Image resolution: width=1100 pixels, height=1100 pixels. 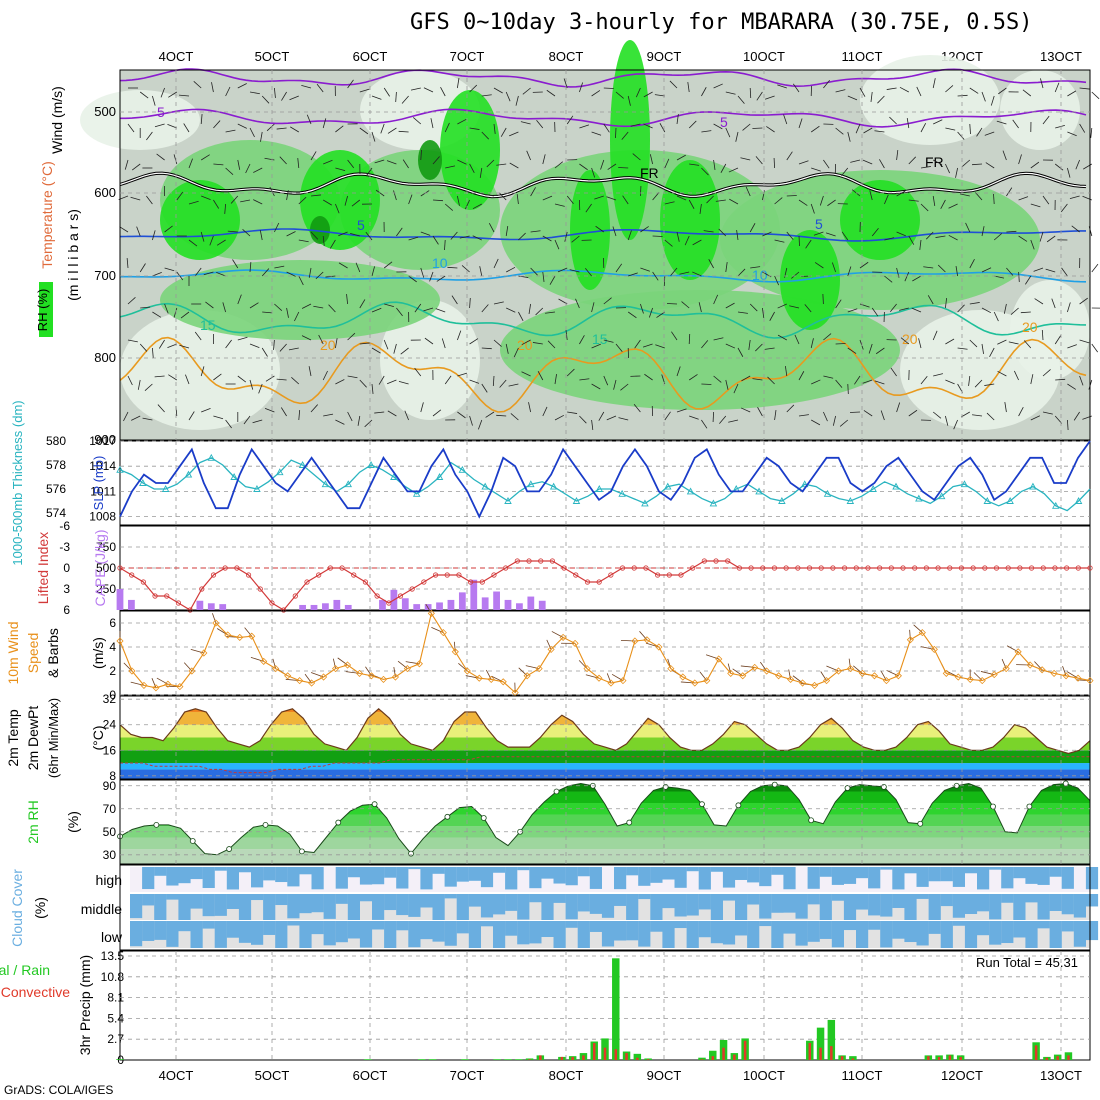 What do you see at coordinates (760, 275) in the screenshot?
I see `contour-label: 10` at bounding box center [760, 275].